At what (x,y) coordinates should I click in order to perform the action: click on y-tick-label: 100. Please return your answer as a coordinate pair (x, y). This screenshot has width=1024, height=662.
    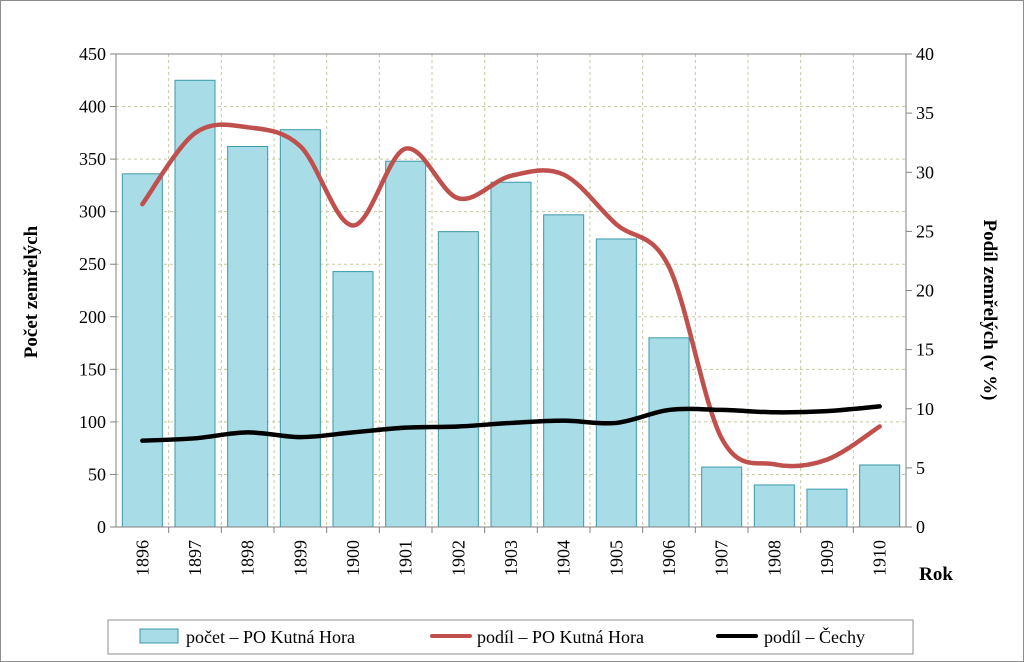
    Looking at the image, I should click on (92, 422).